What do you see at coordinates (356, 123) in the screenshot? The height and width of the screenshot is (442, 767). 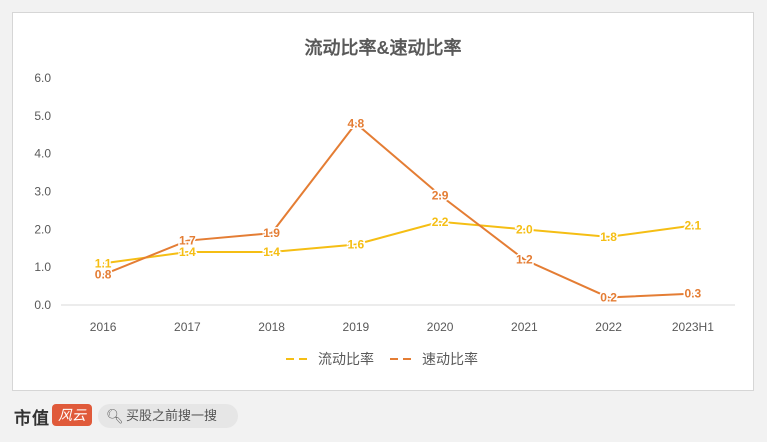 I see `data-label: 4.8` at bounding box center [356, 123].